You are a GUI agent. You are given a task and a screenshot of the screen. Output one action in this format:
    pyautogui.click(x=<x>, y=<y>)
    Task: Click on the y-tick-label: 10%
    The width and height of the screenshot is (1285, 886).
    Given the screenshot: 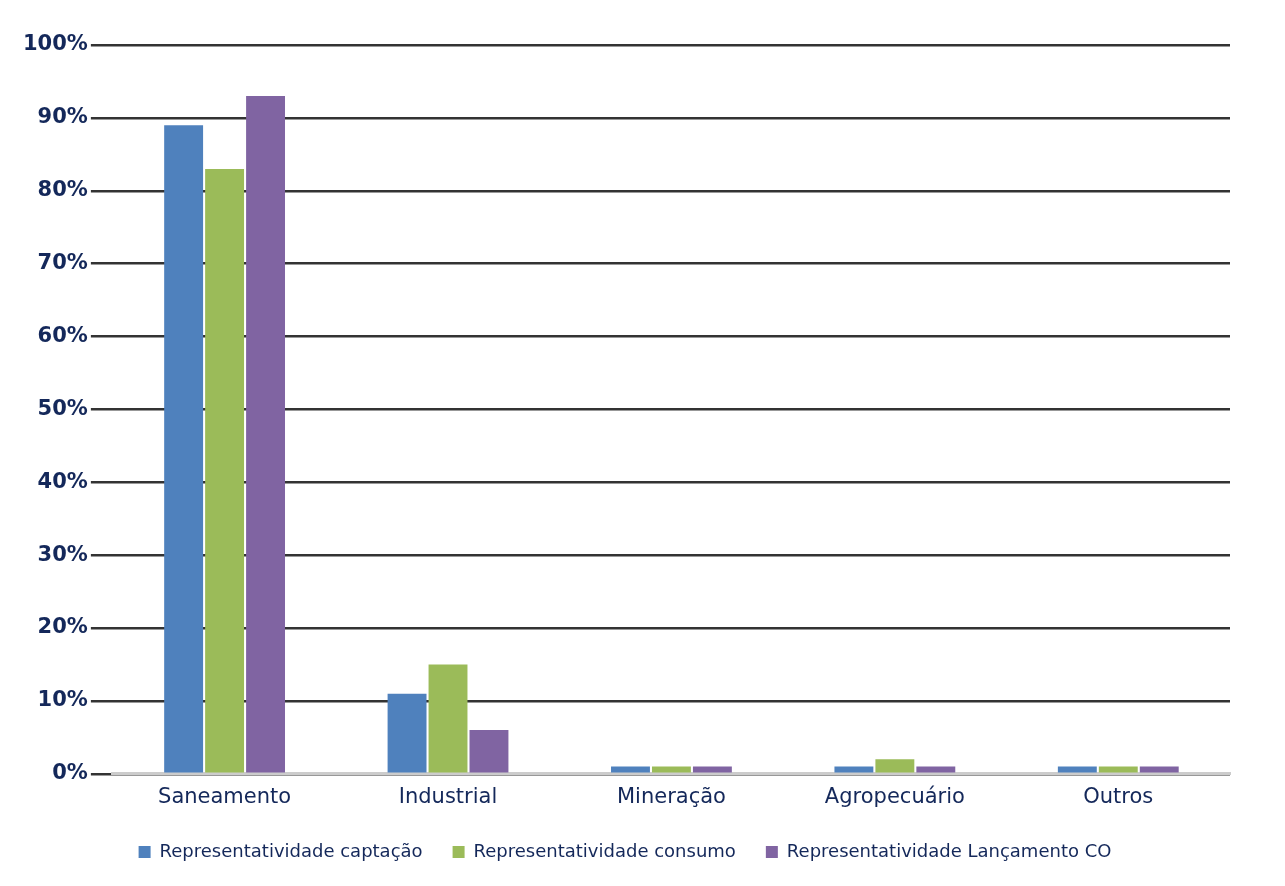 What is the action you would take?
    pyautogui.click(x=62, y=699)
    